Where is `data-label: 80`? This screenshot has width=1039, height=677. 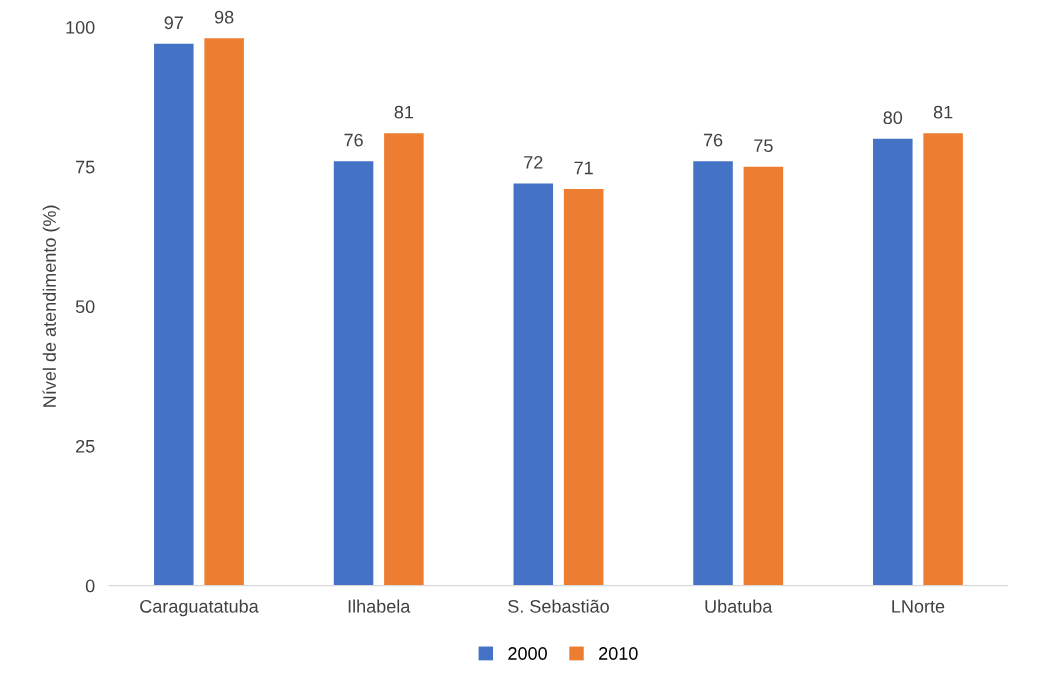 data-label: 80 is located at coordinates (893, 118).